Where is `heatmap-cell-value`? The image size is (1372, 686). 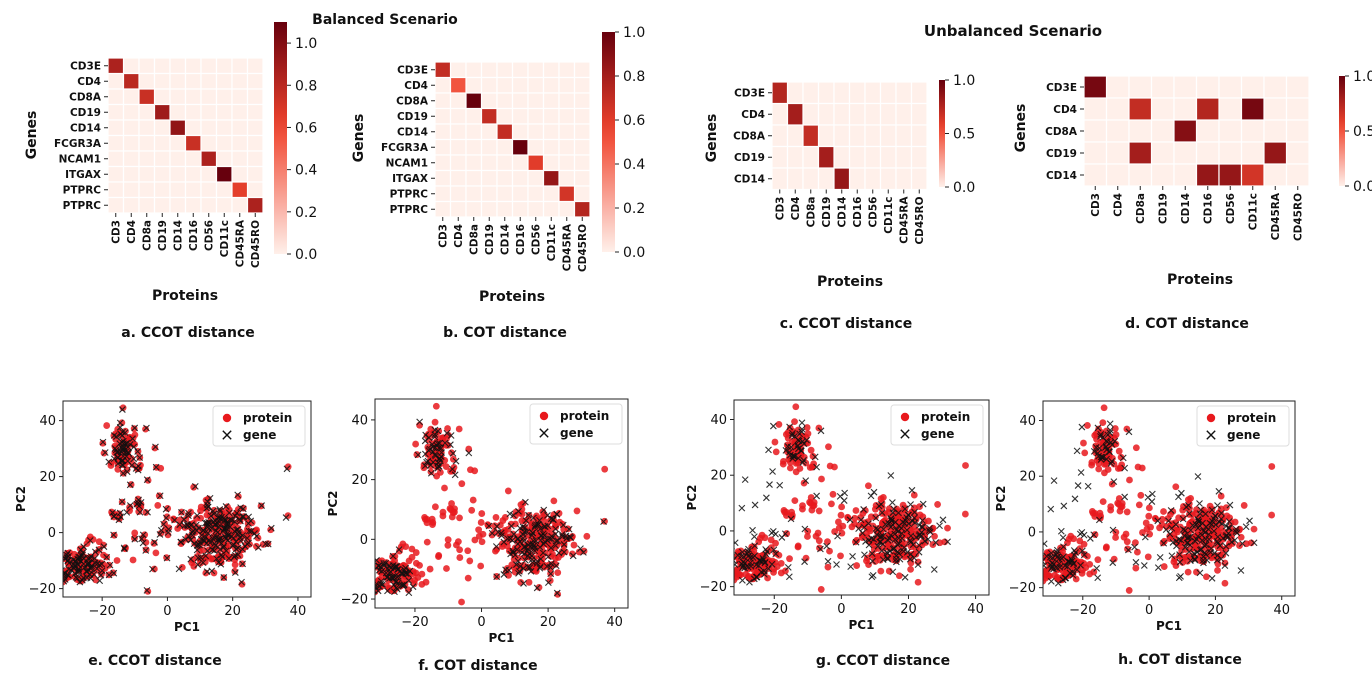 heatmap-cell-value is located at coordinates (582, 209).